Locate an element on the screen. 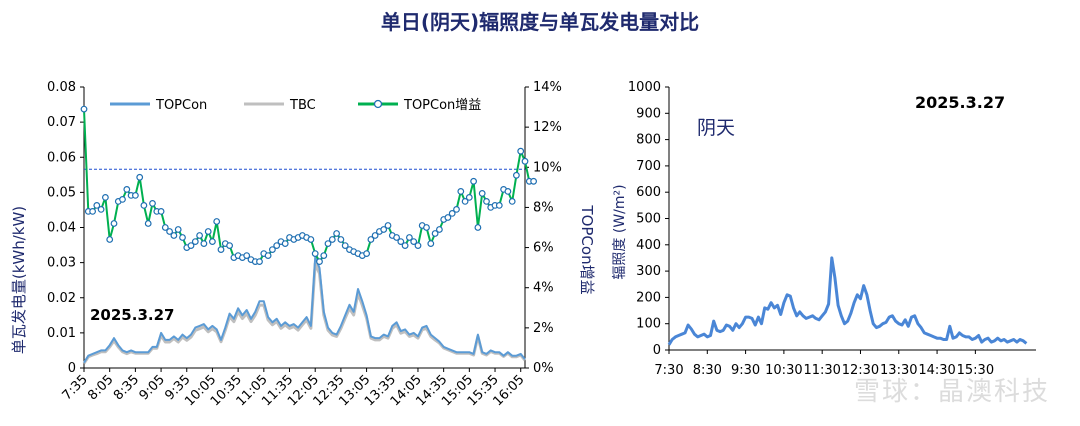 This screenshot has height=426, width=1080. left-x-tick-label: 8:05 is located at coordinates (100, 387).